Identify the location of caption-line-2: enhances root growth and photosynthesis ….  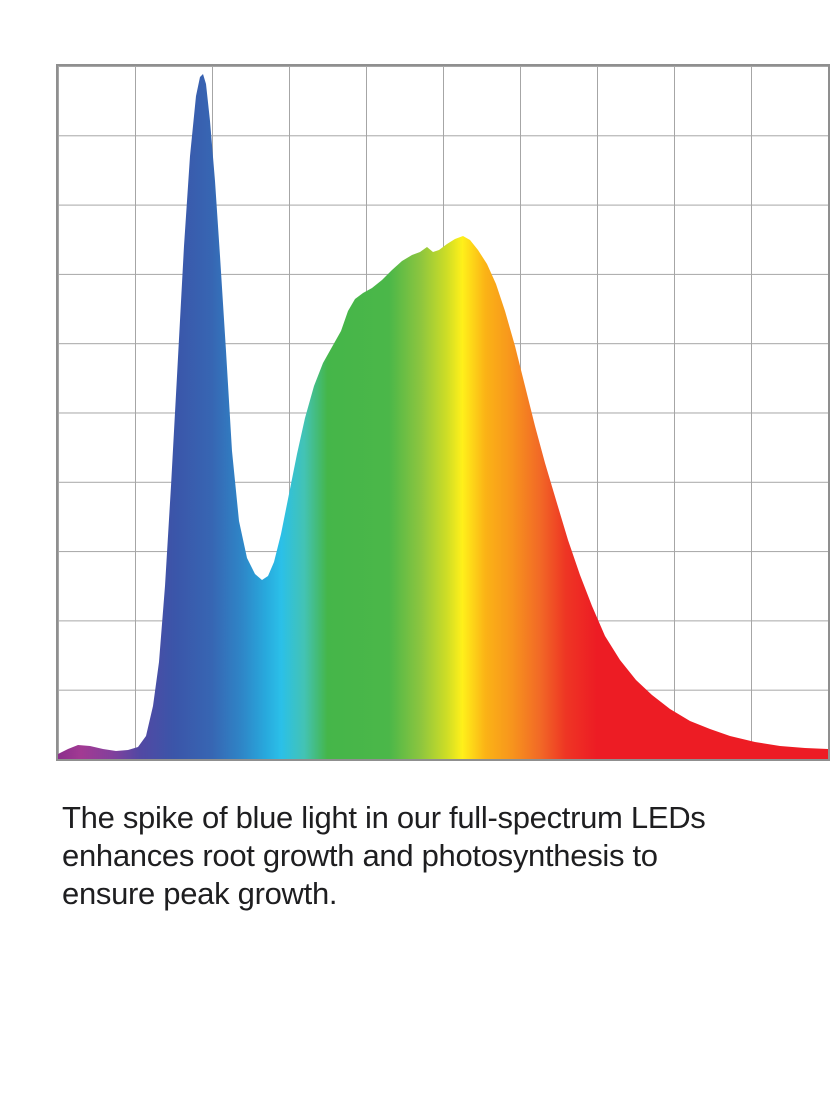
(360, 855).